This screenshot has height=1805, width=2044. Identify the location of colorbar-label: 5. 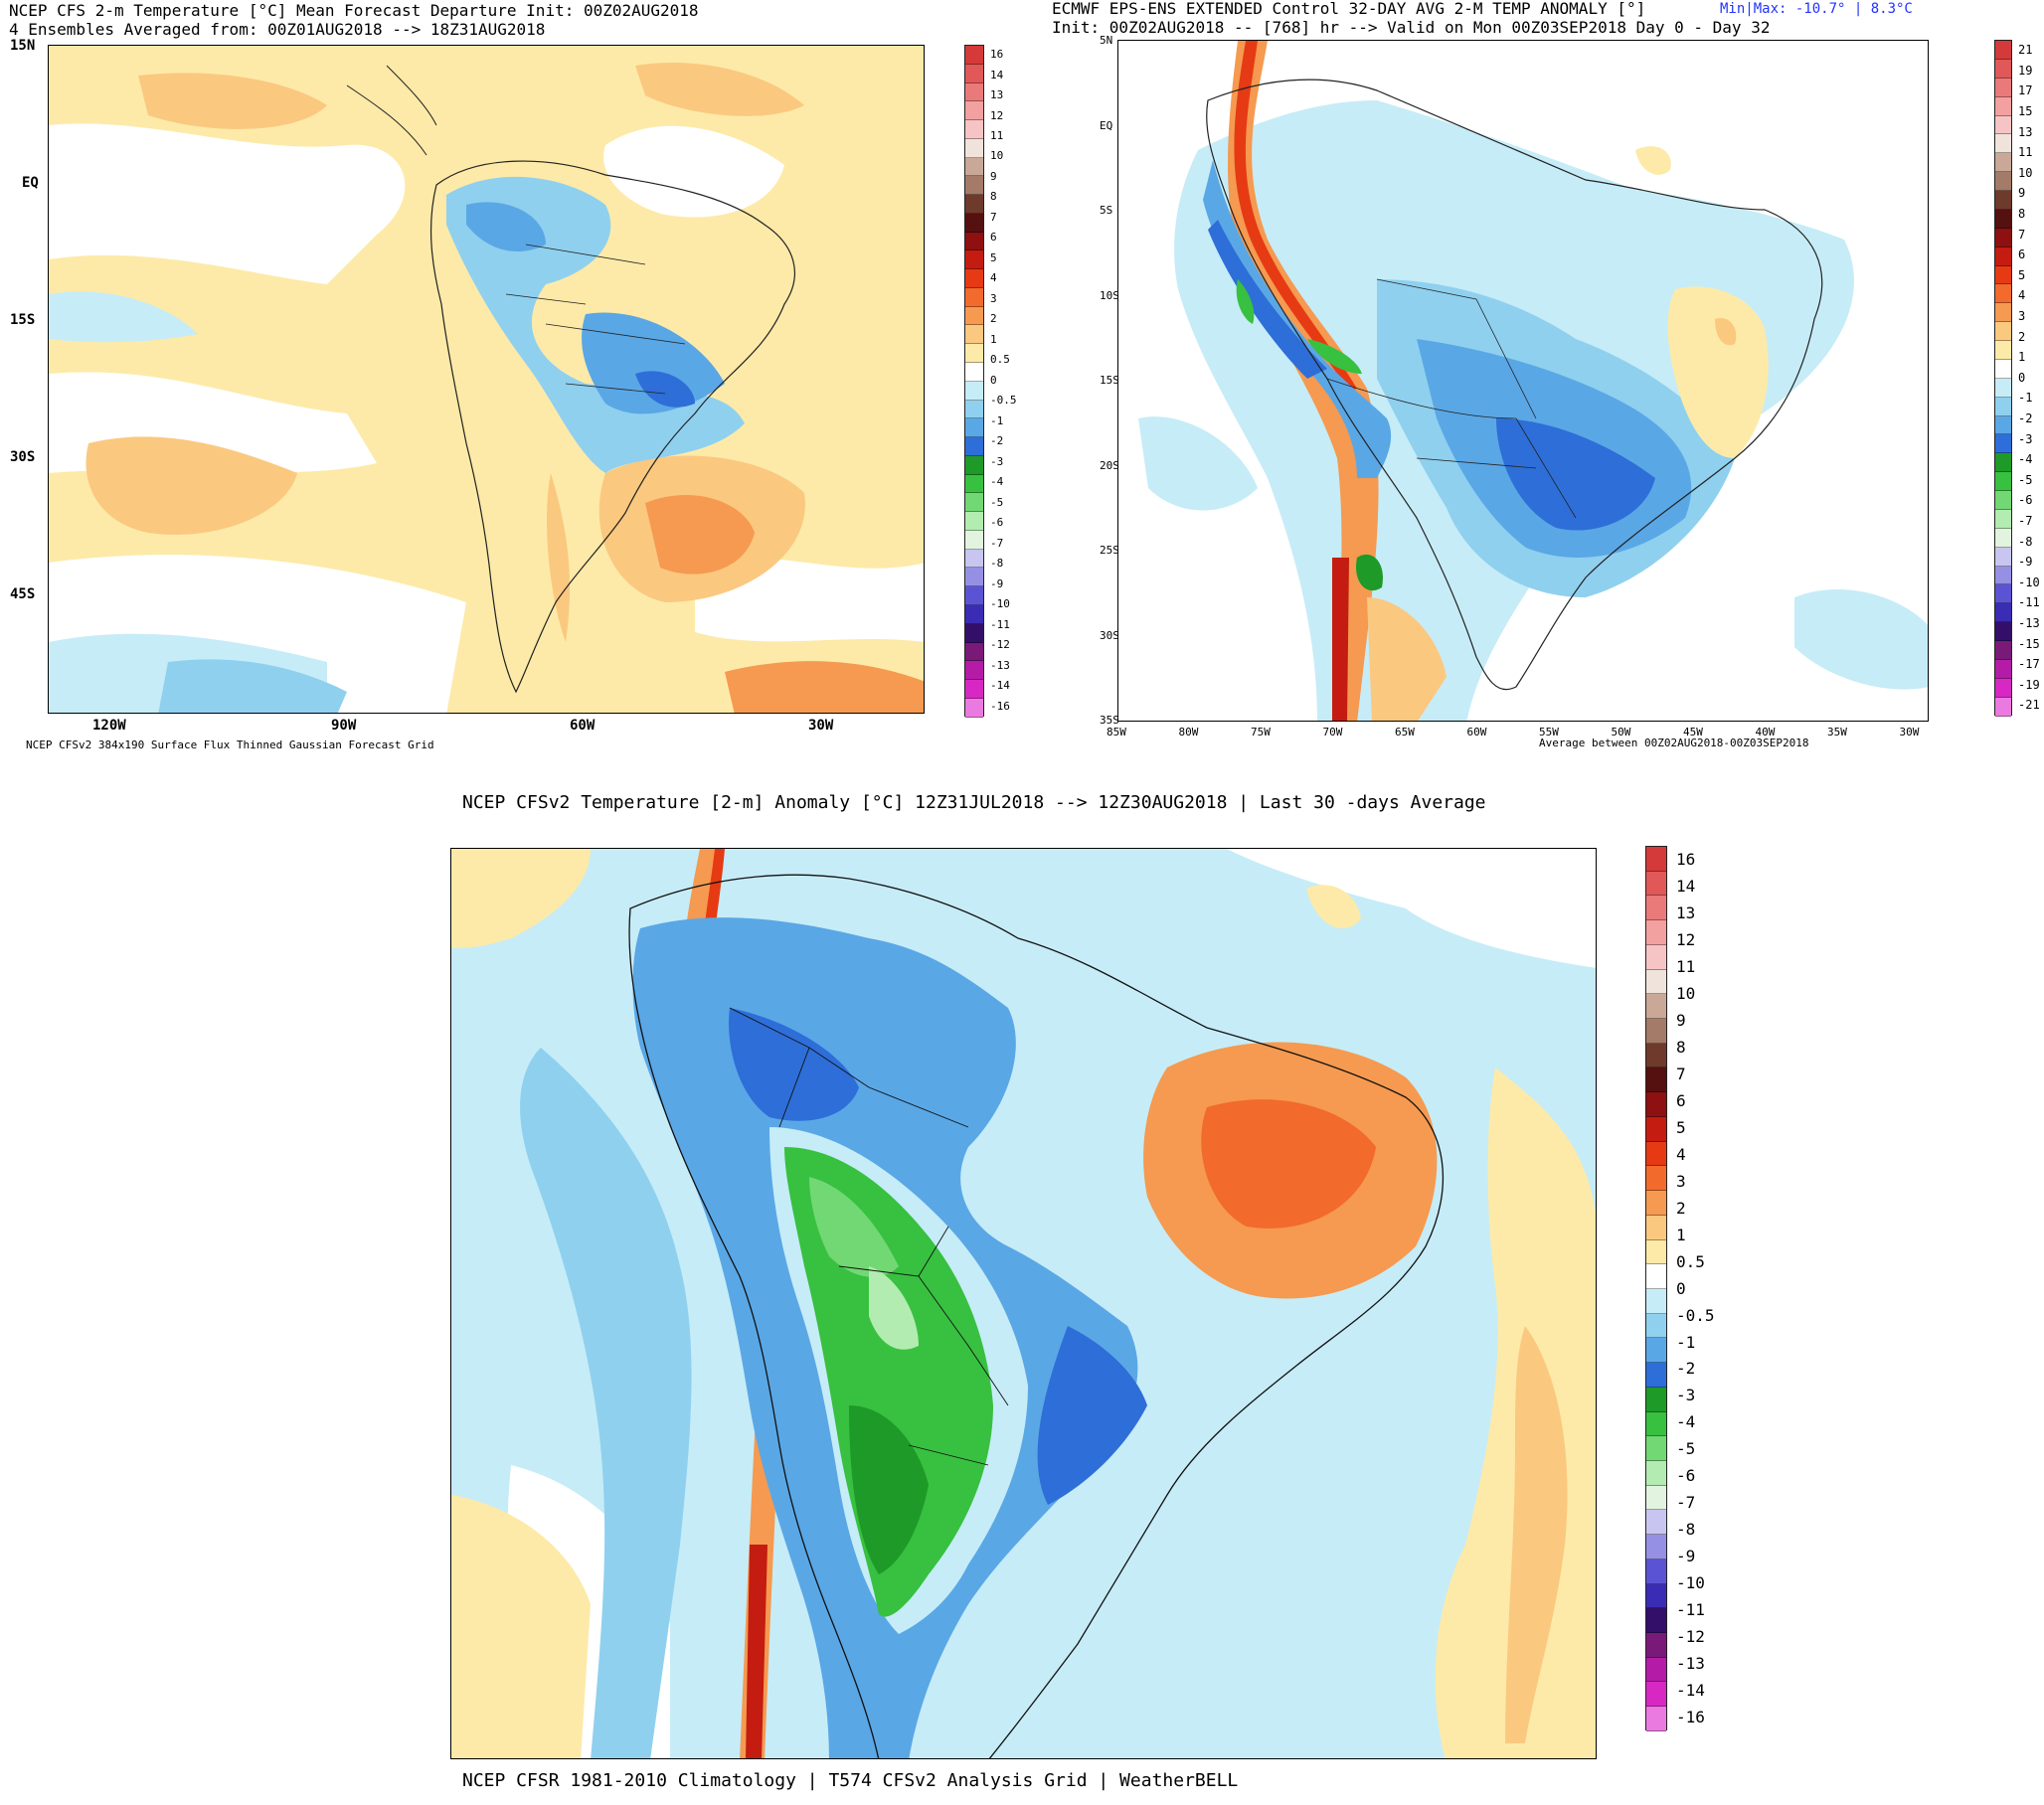
(994, 257).